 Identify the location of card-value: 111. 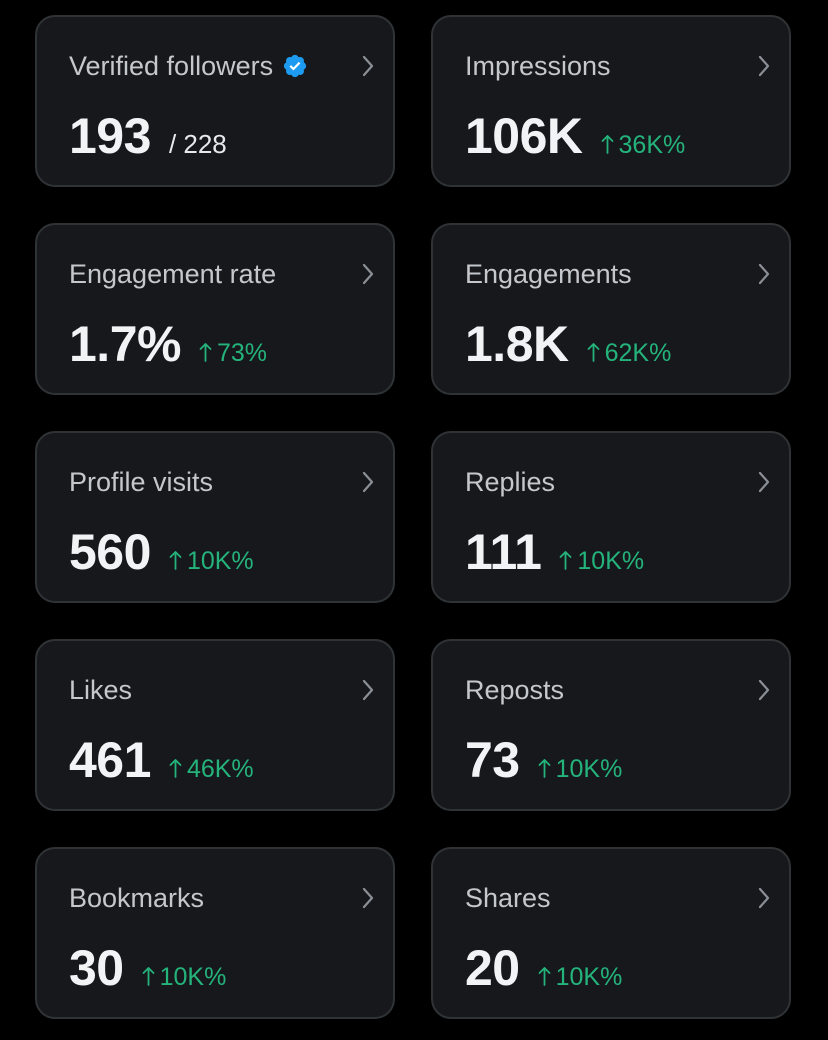
(503, 552).